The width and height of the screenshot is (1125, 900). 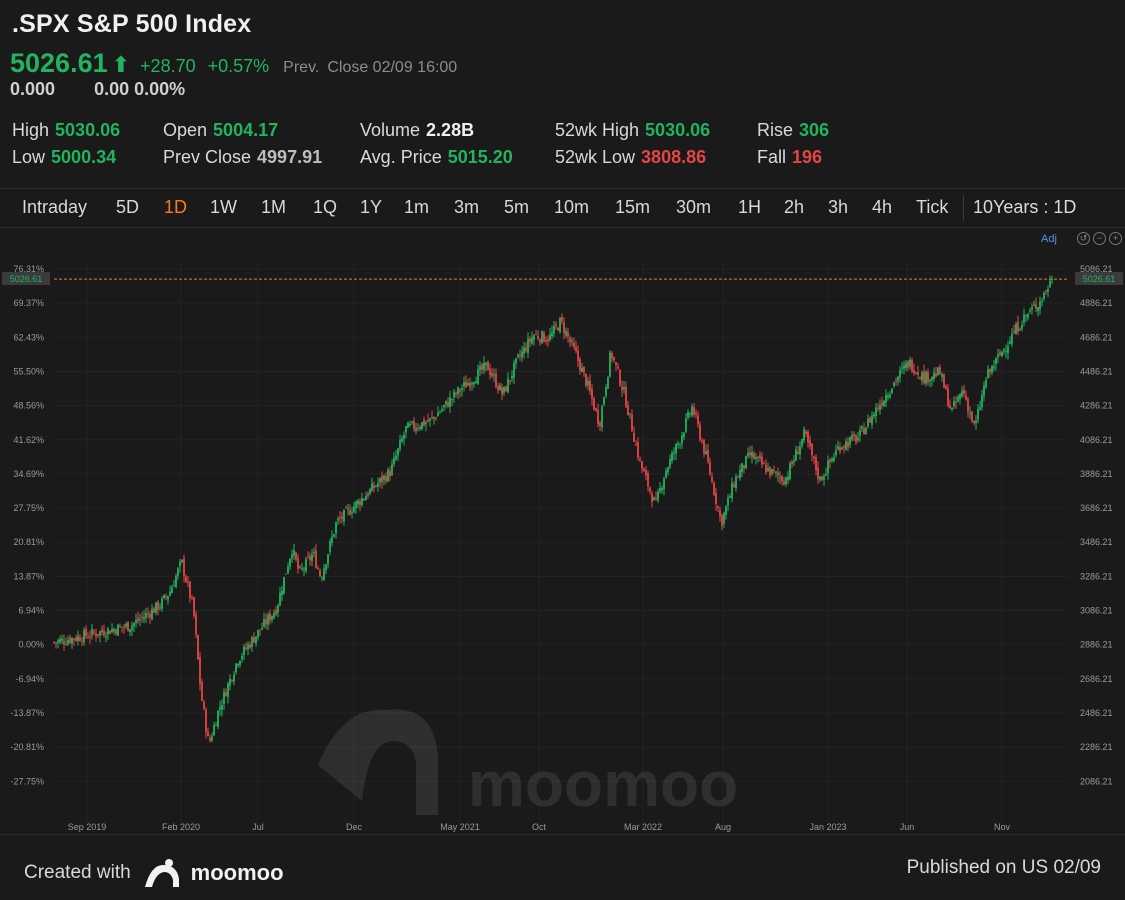 What do you see at coordinates (838, 207) in the screenshot?
I see `tab-3h: 3h` at bounding box center [838, 207].